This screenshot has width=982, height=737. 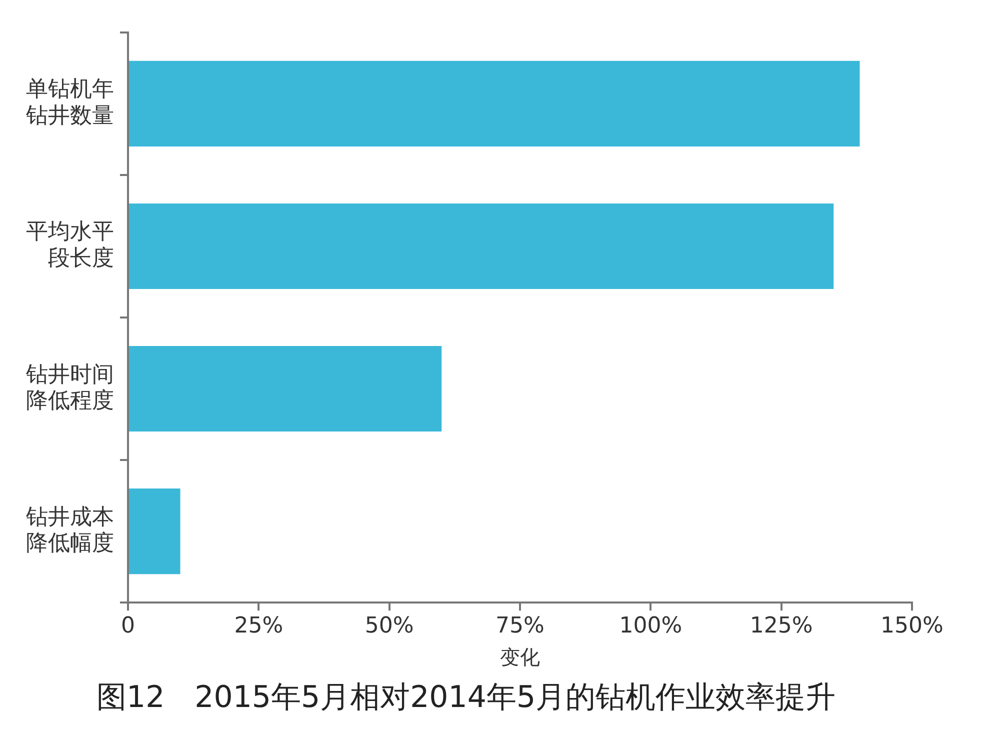 What do you see at coordinates (650, 626) in the screenshot?
I see `x-tick-label: 100%` at bounding box center [650, 626].